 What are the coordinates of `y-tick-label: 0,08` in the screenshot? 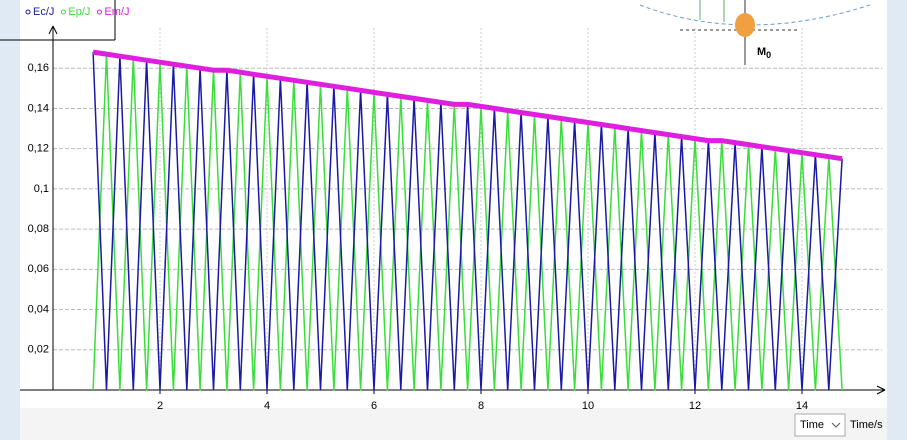 It's located at (38, 229).